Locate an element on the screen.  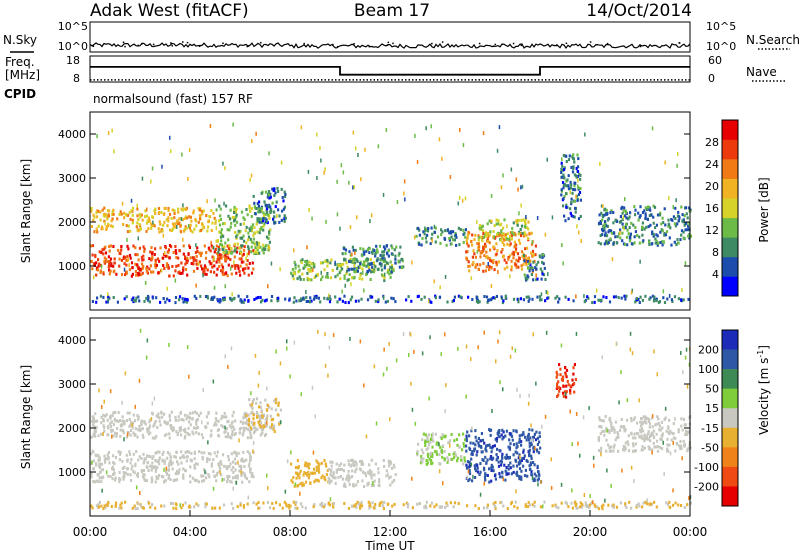
xtick-label: 00:00 is located at coordinates (90, 532).